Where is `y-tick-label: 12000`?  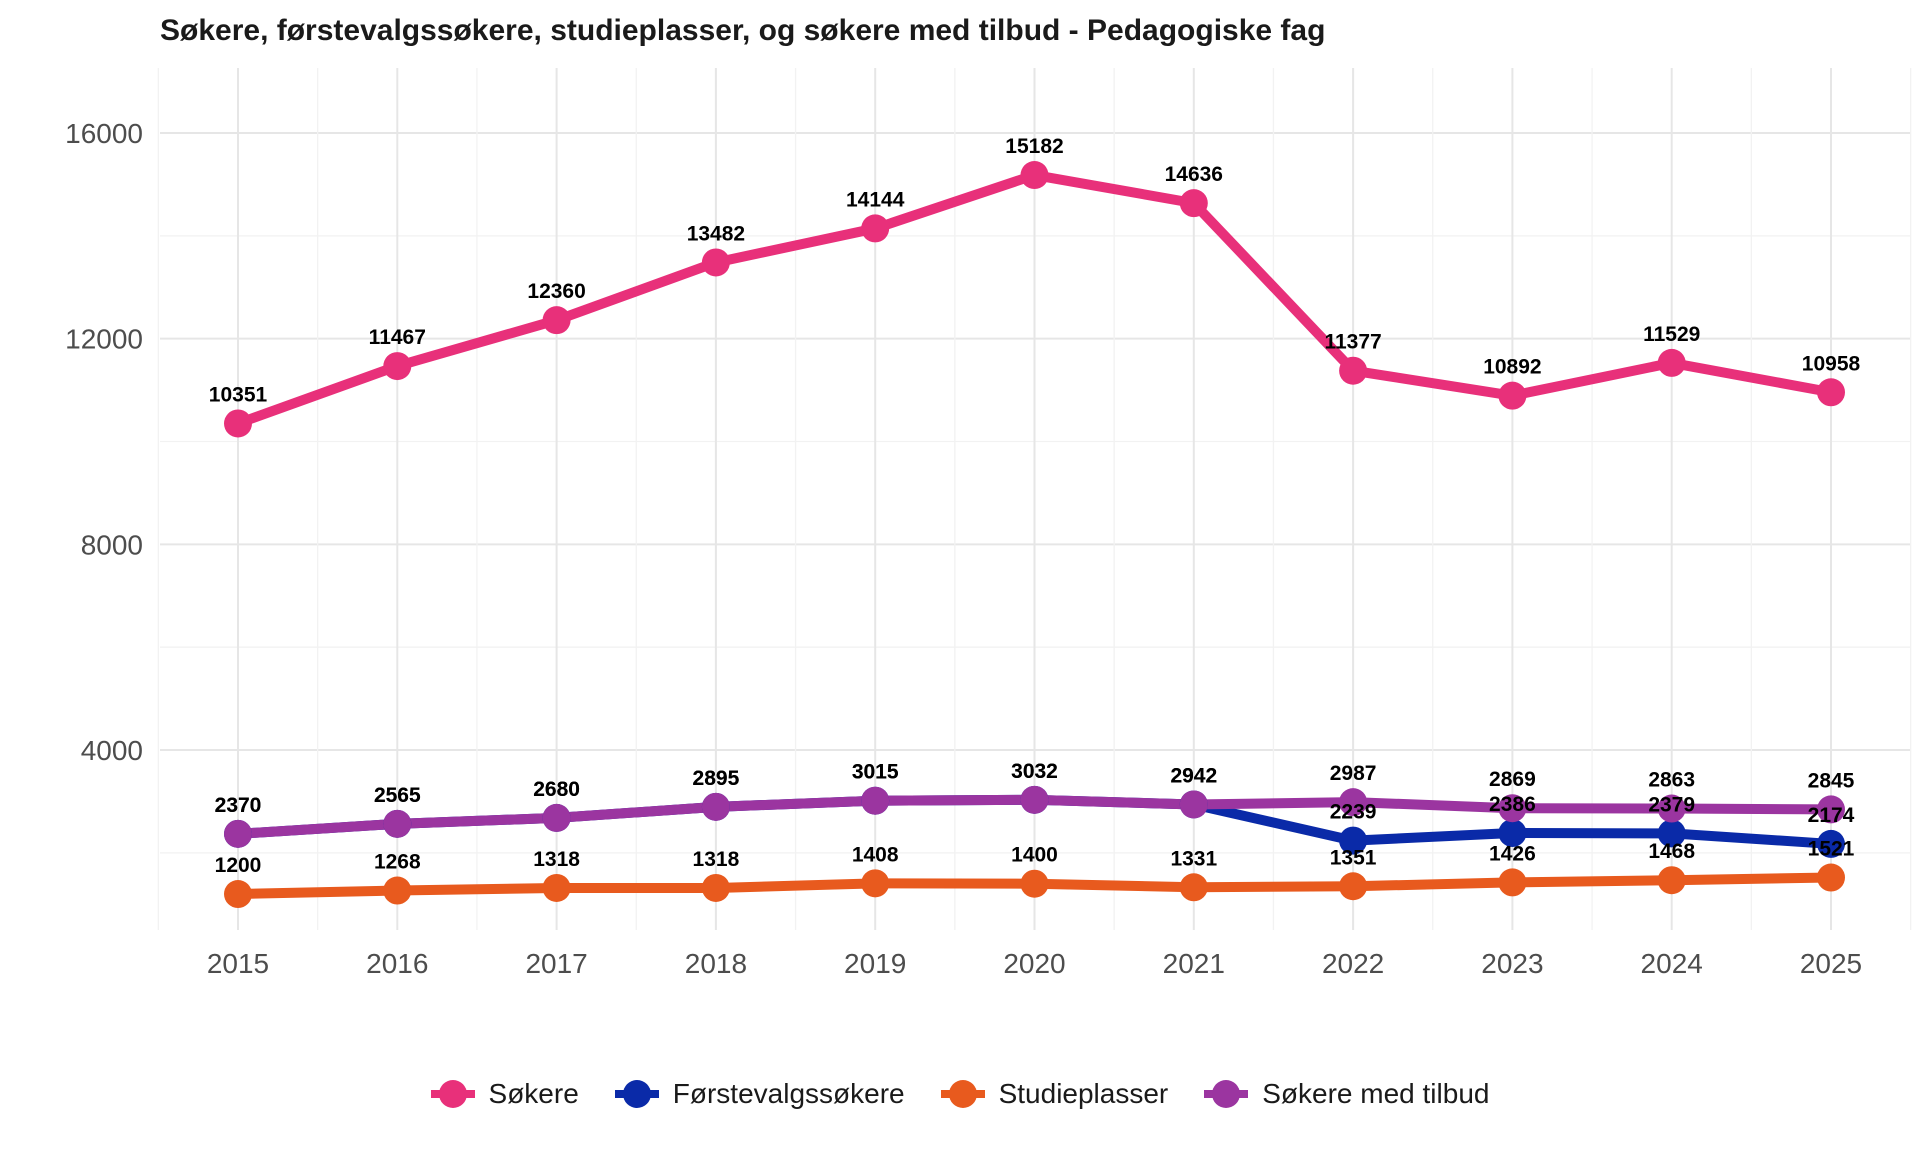 y-tick-label: 12000 is located at coordinates (104, 339).